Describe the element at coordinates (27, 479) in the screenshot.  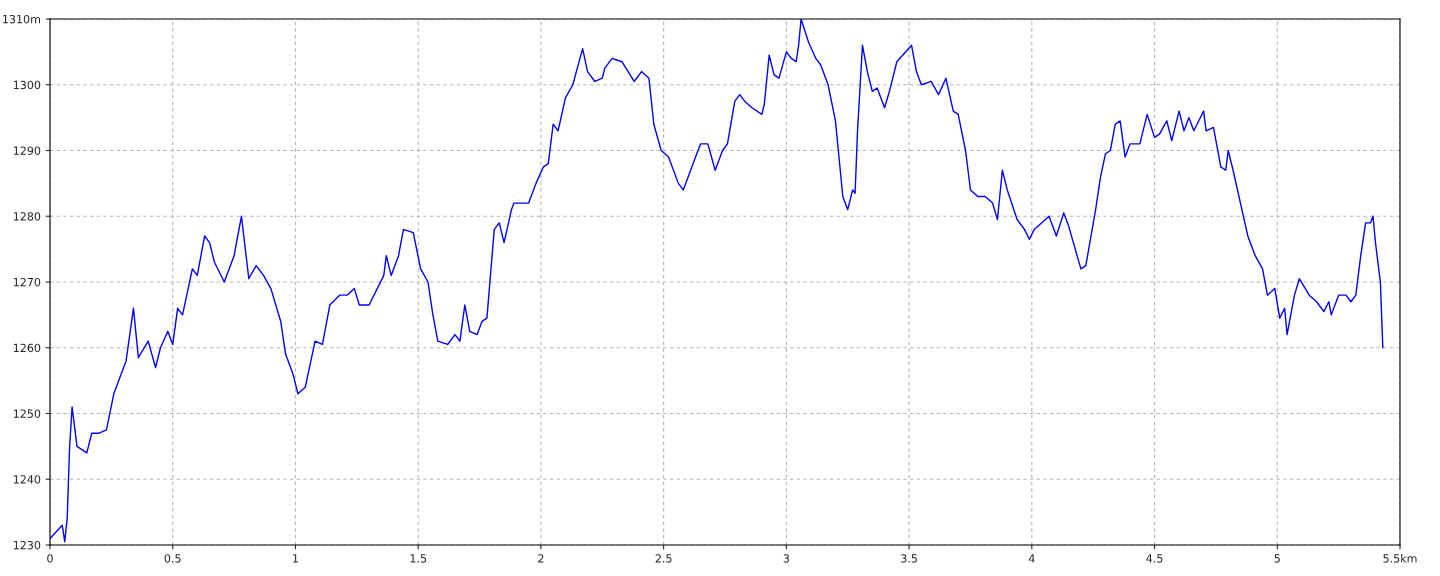
I see `y-tick-label: 1240` at that location.